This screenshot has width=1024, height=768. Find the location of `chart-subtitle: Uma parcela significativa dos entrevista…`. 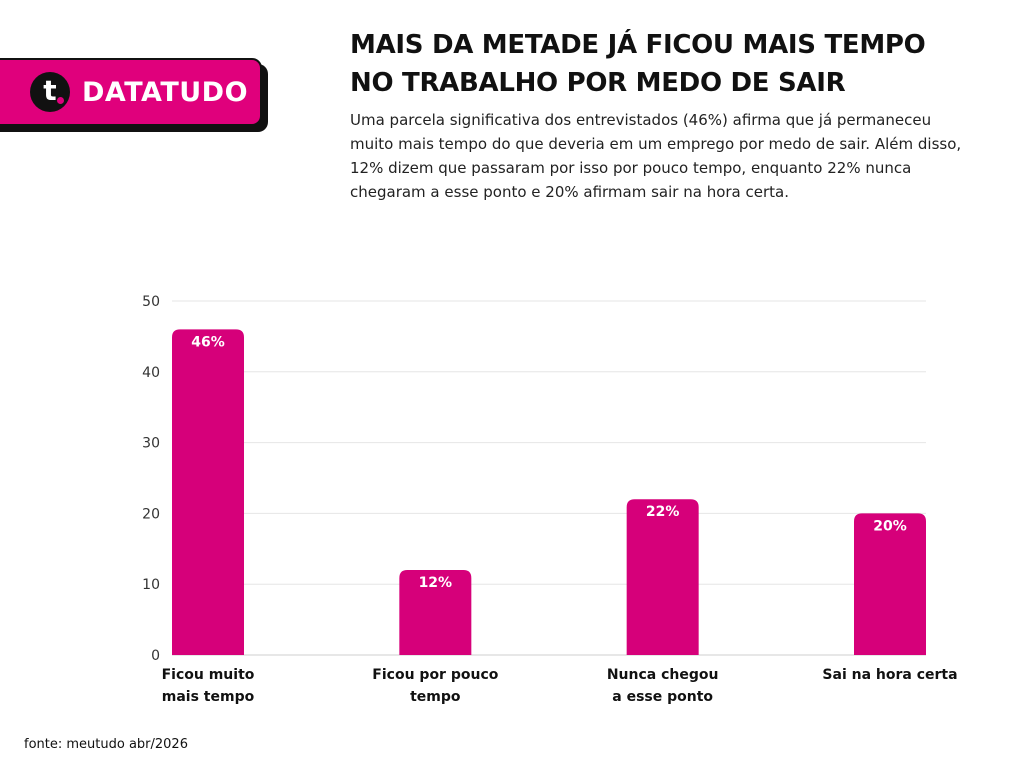

chart-subtitle: Uma parcela significativa dos entrevista… is located at coordinates (656, 156).